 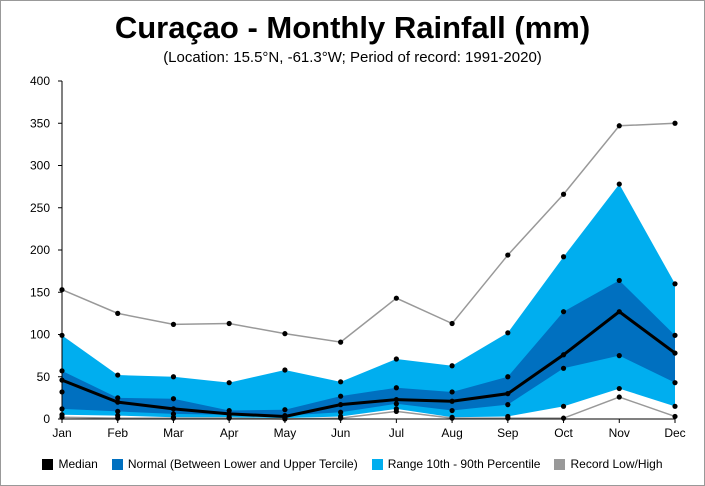 What do you see at coordinates (377, 464) in the screenshot?
I see `legend-swatch-range` at bounding box center [377, 464].